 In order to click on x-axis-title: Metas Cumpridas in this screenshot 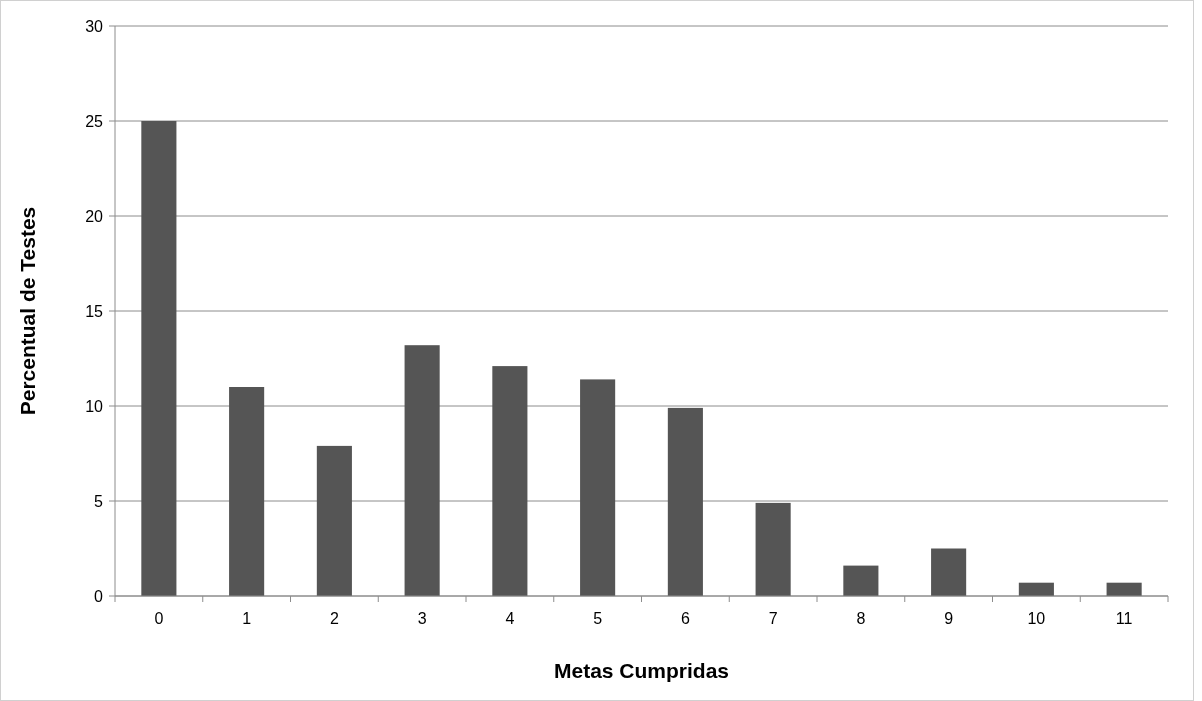, I will do `click(641, 670)`.